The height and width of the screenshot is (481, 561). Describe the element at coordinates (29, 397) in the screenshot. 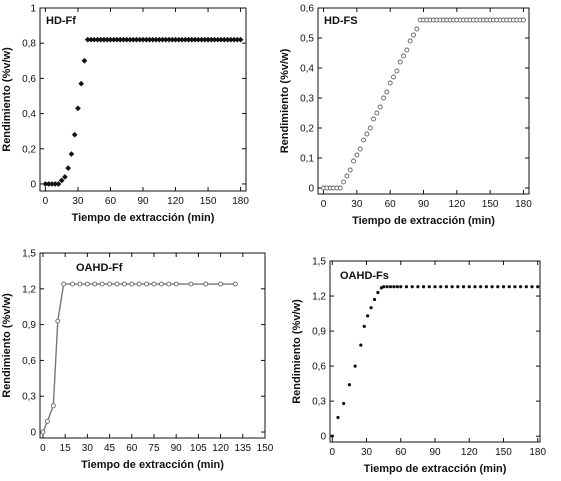

I see `y-tick-label: 0,3` at that location.